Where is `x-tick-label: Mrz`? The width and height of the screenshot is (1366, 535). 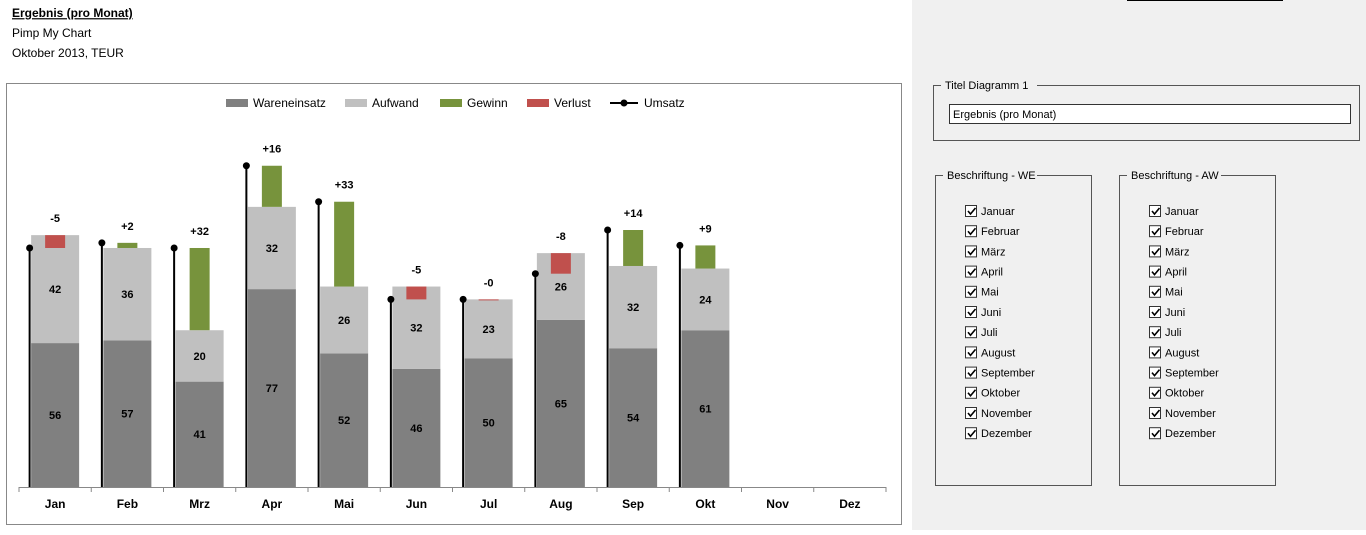
x-tick-label: Mrz is located at coordinates (199, 504).